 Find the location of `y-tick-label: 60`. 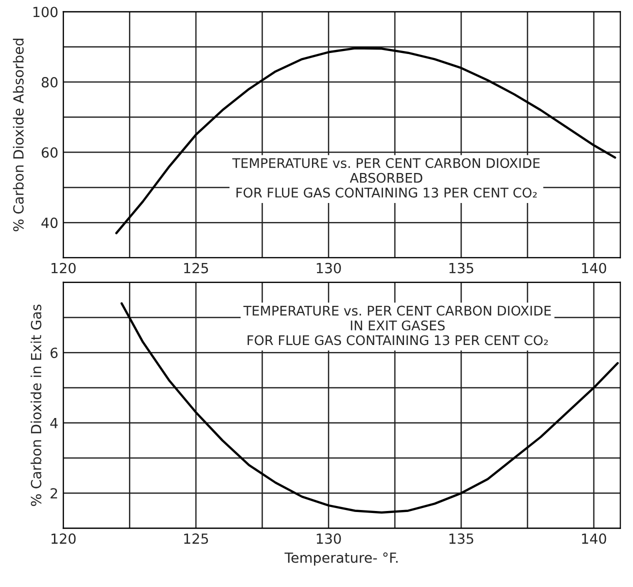

y-tick-label: 60 is located at coordinates (50, 152).